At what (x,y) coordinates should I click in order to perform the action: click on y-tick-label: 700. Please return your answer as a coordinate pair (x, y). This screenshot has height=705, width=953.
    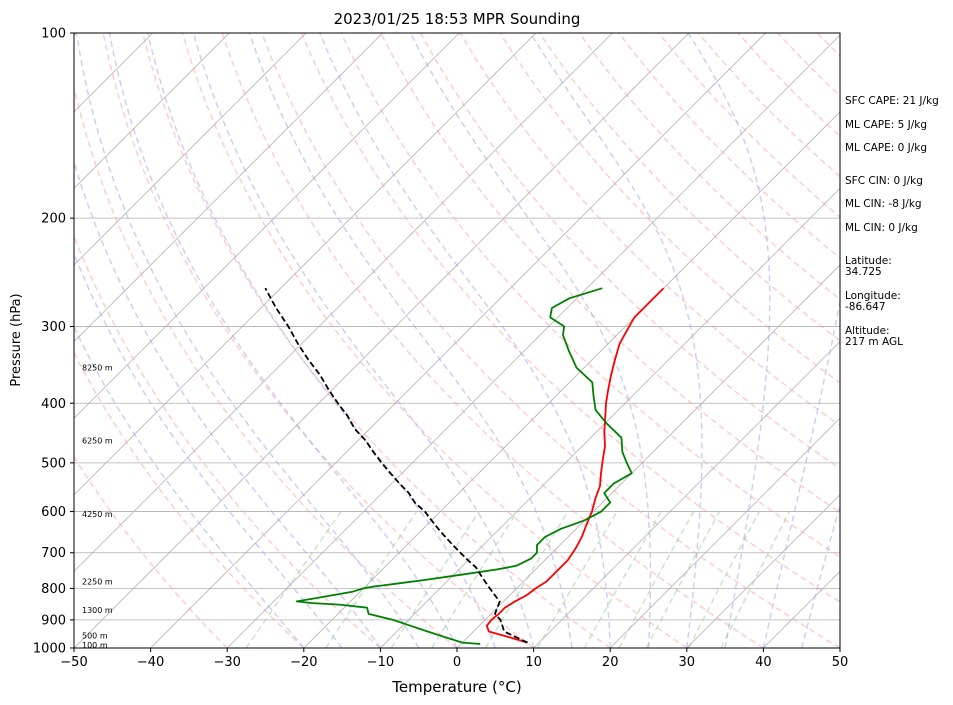
    Looking at the image, I should click on (53, 553).